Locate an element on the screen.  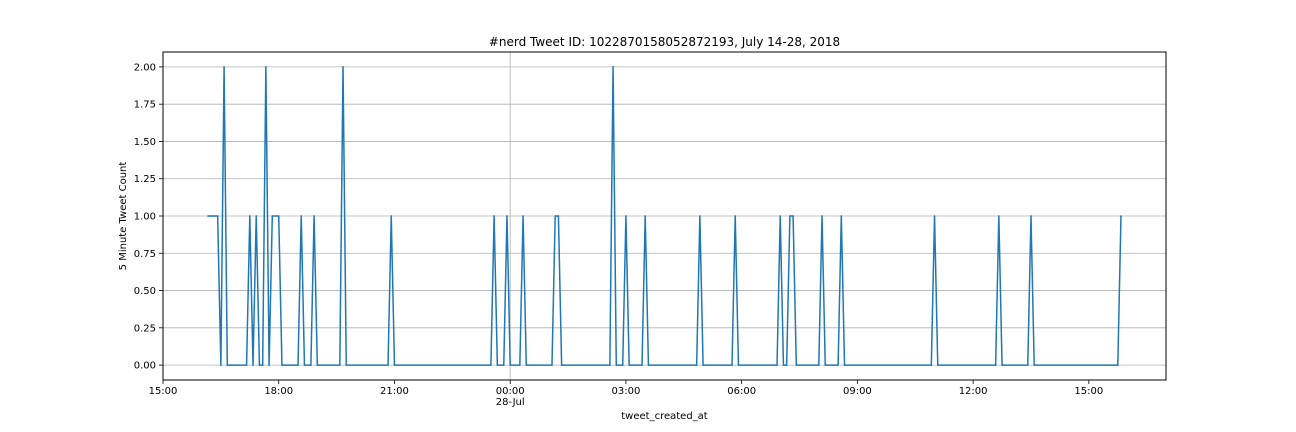
x-tick-label: 06:00 is located at coordinates (741, 391).